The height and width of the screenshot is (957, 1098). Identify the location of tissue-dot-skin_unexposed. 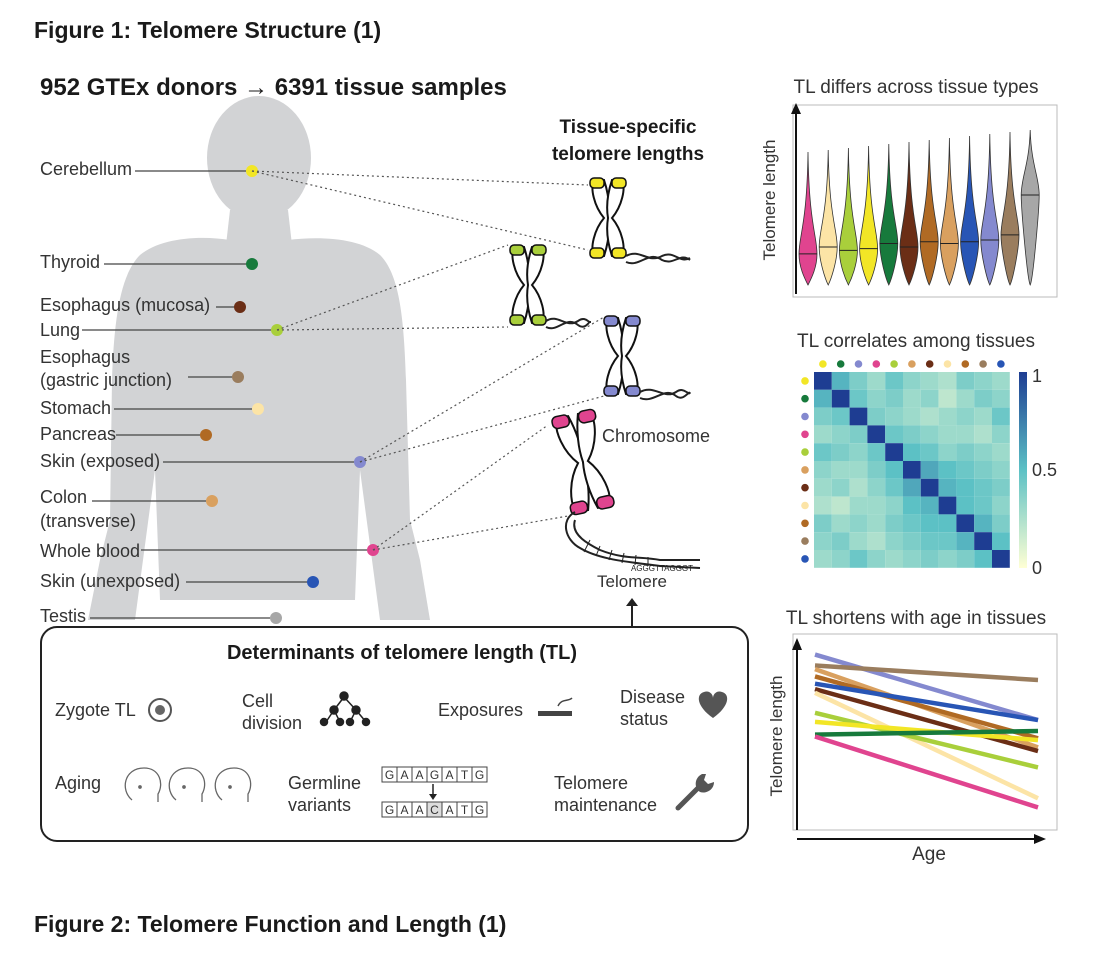
(313, 582).